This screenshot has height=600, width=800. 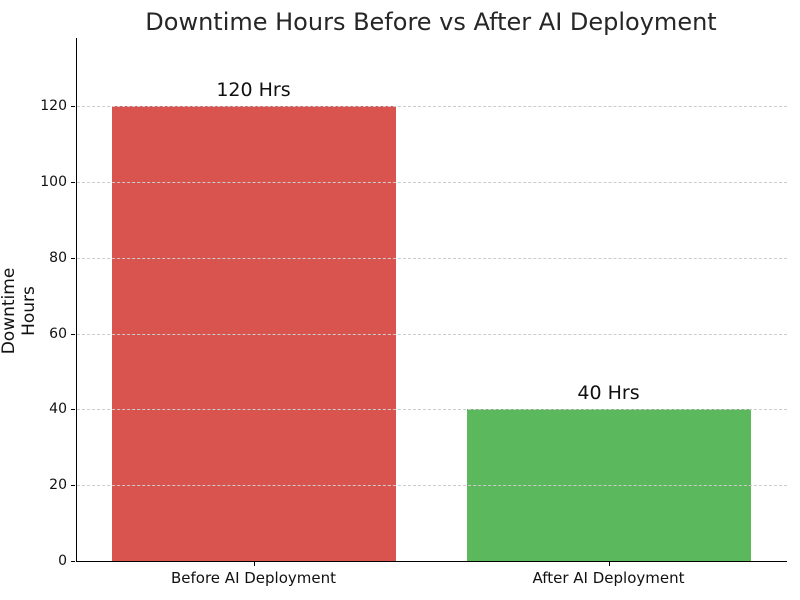 I want to click on y-tick-label: 80, so click(x=58, y=257).